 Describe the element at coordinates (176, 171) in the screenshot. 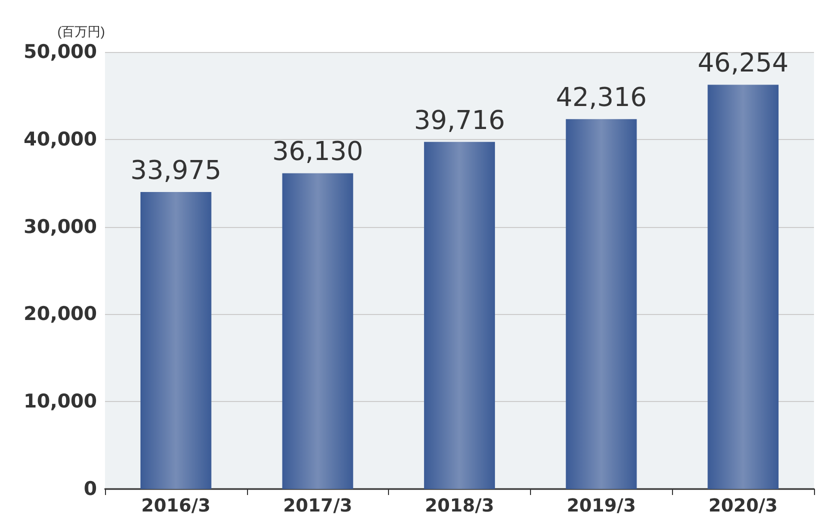

I see `data-label: 33,975` at that location.